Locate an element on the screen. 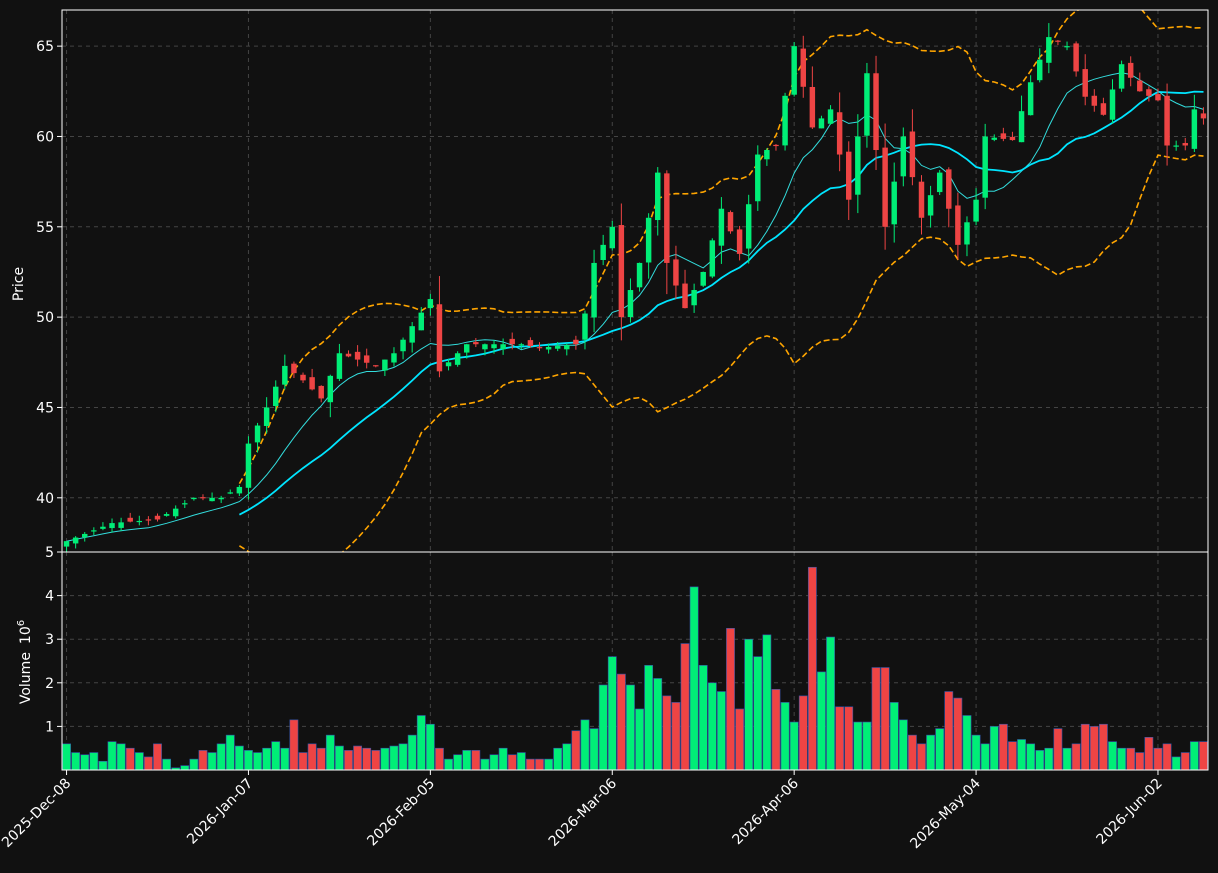 Image resolution: width=1218 pixels, height=873 pixels. price-tick-label: 45 is located at coordinates (45, 408).